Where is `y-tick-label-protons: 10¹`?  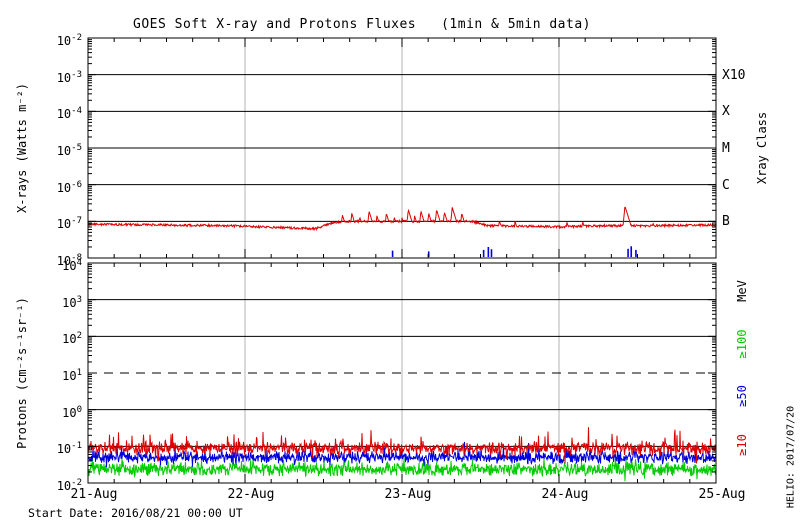
y-tick-label-protons: 10¹ is located at coordinates (72, 375).